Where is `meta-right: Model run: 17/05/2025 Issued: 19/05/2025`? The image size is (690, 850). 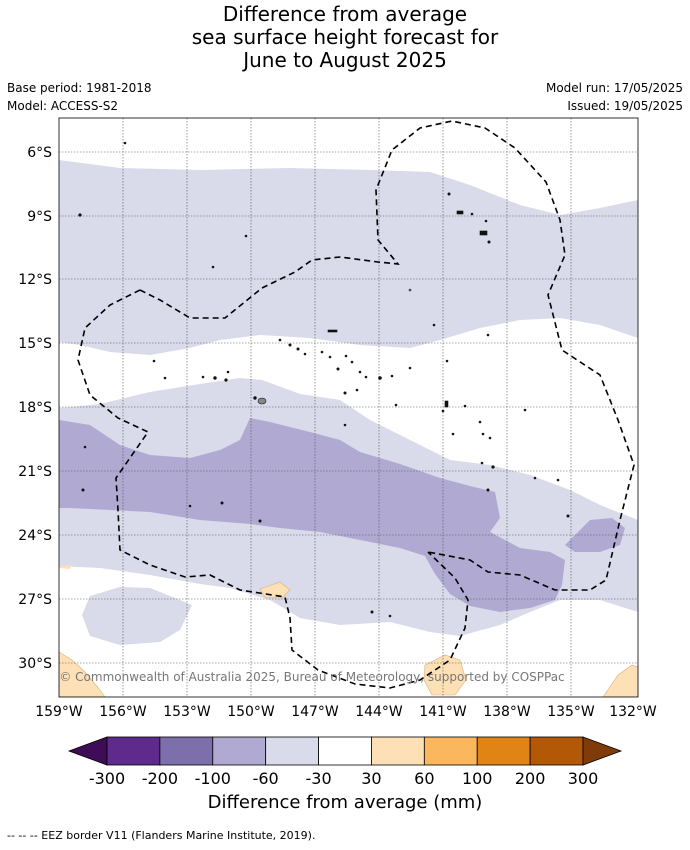 meta-right: Model run: 17/05/2025 Issued: 19/05/2025 is located at coordinates (614, 97).